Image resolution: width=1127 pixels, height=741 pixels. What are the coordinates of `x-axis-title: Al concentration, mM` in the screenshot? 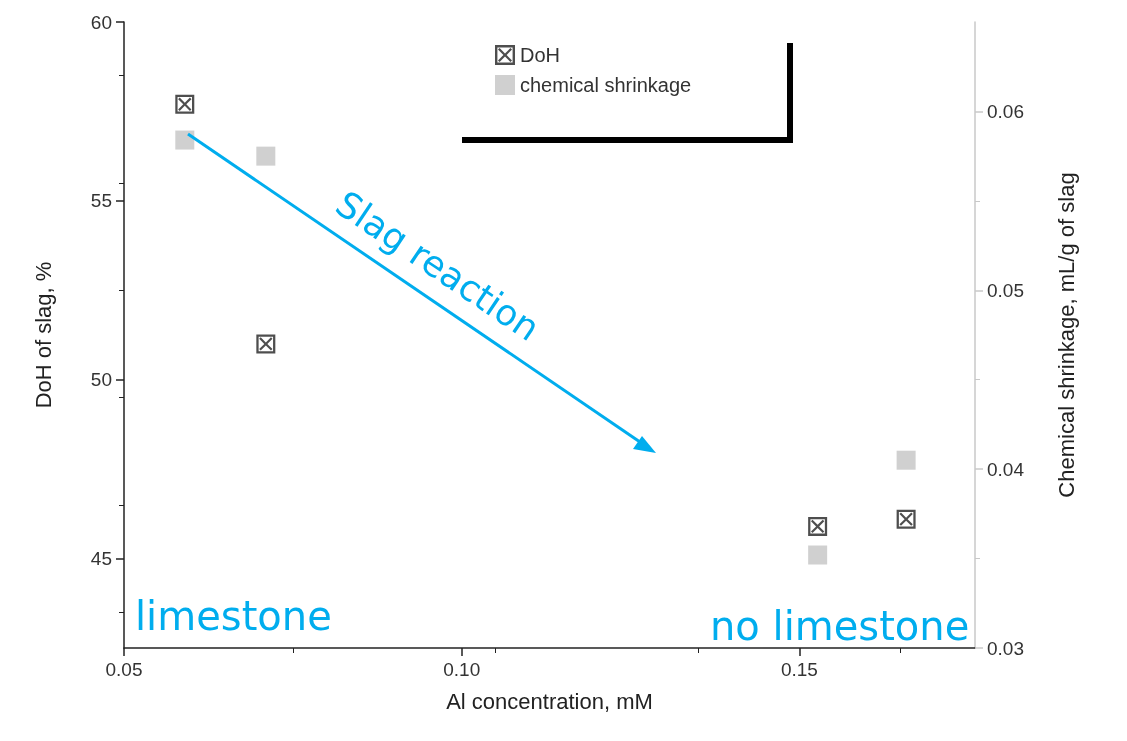 It's located at (549, 701).